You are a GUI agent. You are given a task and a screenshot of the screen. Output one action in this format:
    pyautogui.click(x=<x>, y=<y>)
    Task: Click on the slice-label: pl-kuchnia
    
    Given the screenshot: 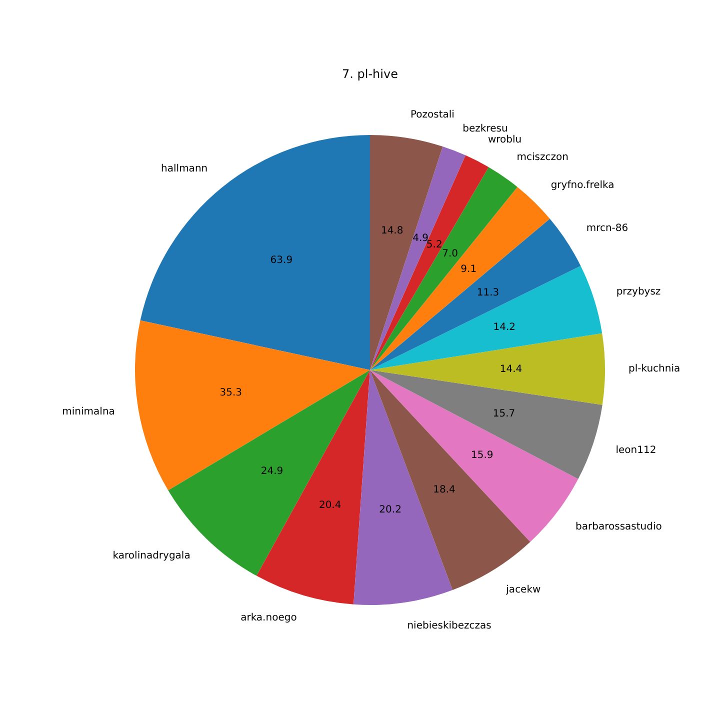 What is the action you would take?
    pyautogui.click(x=654, y=369)
    